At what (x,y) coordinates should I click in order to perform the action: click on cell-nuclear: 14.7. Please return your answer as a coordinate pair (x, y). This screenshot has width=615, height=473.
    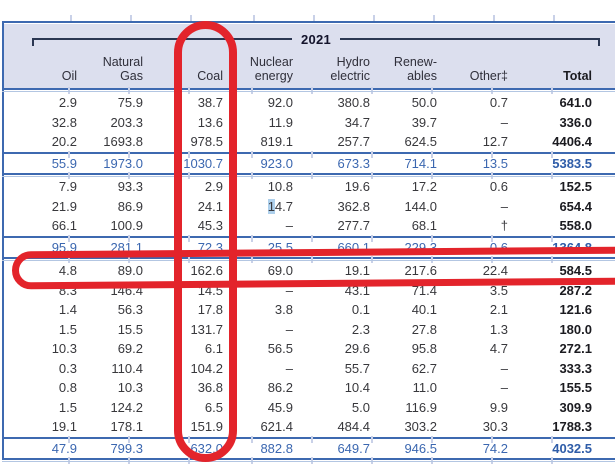
    Looking at the image, I should click on (280, 206).